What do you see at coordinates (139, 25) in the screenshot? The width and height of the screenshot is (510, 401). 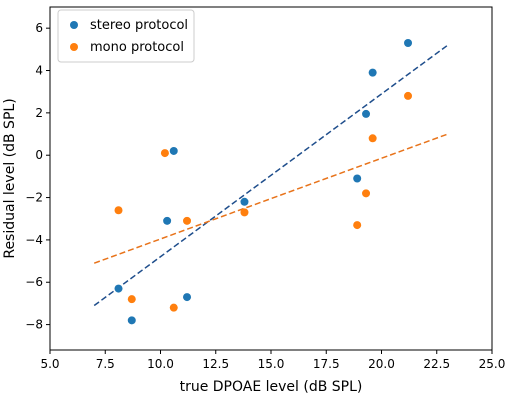 I see `legend-label: stereo protocol` at bounding box center [139, 25].